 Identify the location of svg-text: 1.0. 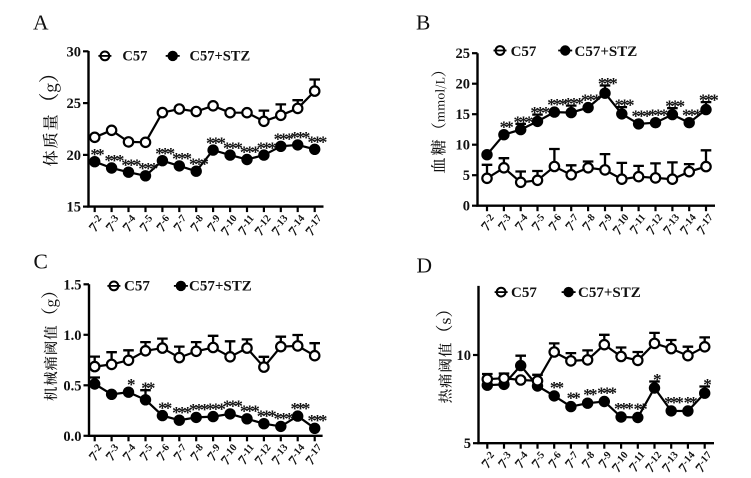
(72, 336).